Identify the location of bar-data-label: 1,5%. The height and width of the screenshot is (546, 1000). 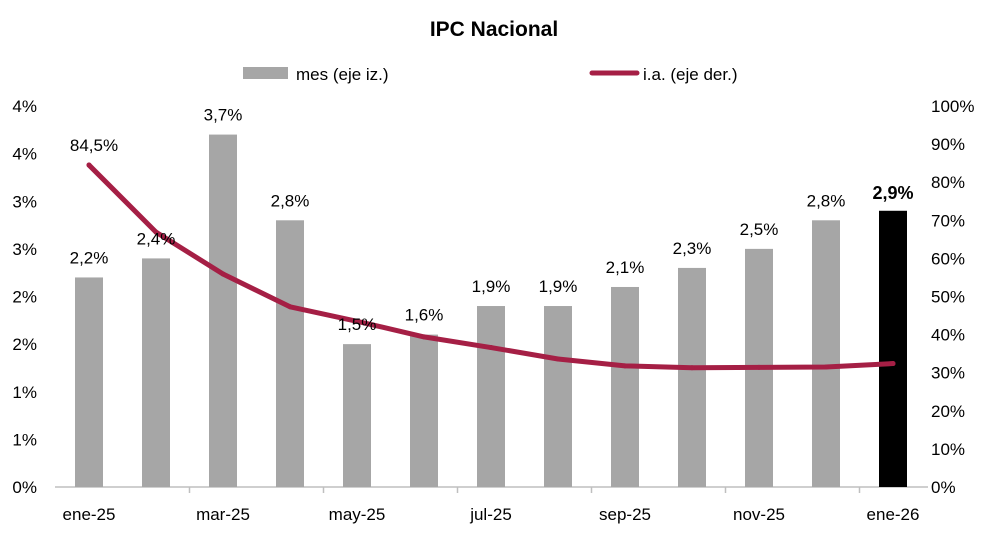
(357, 324).